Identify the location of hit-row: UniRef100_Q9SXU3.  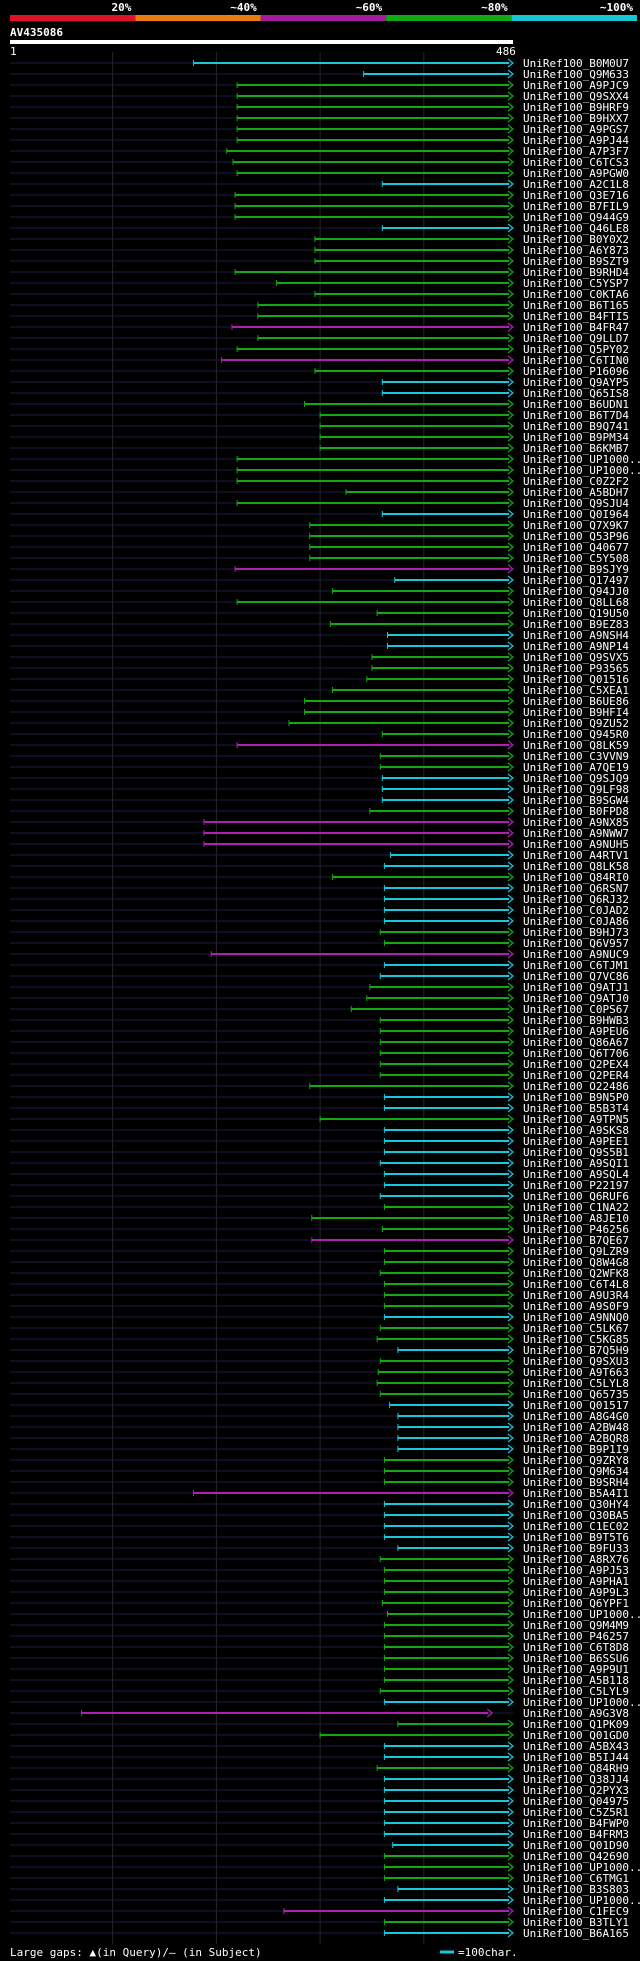
(319, 1361).